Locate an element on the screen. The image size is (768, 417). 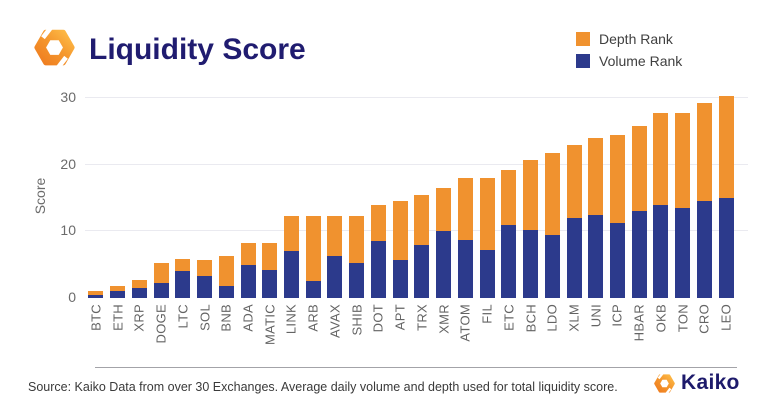
bar-bnb is located at coordinates (226, 277).